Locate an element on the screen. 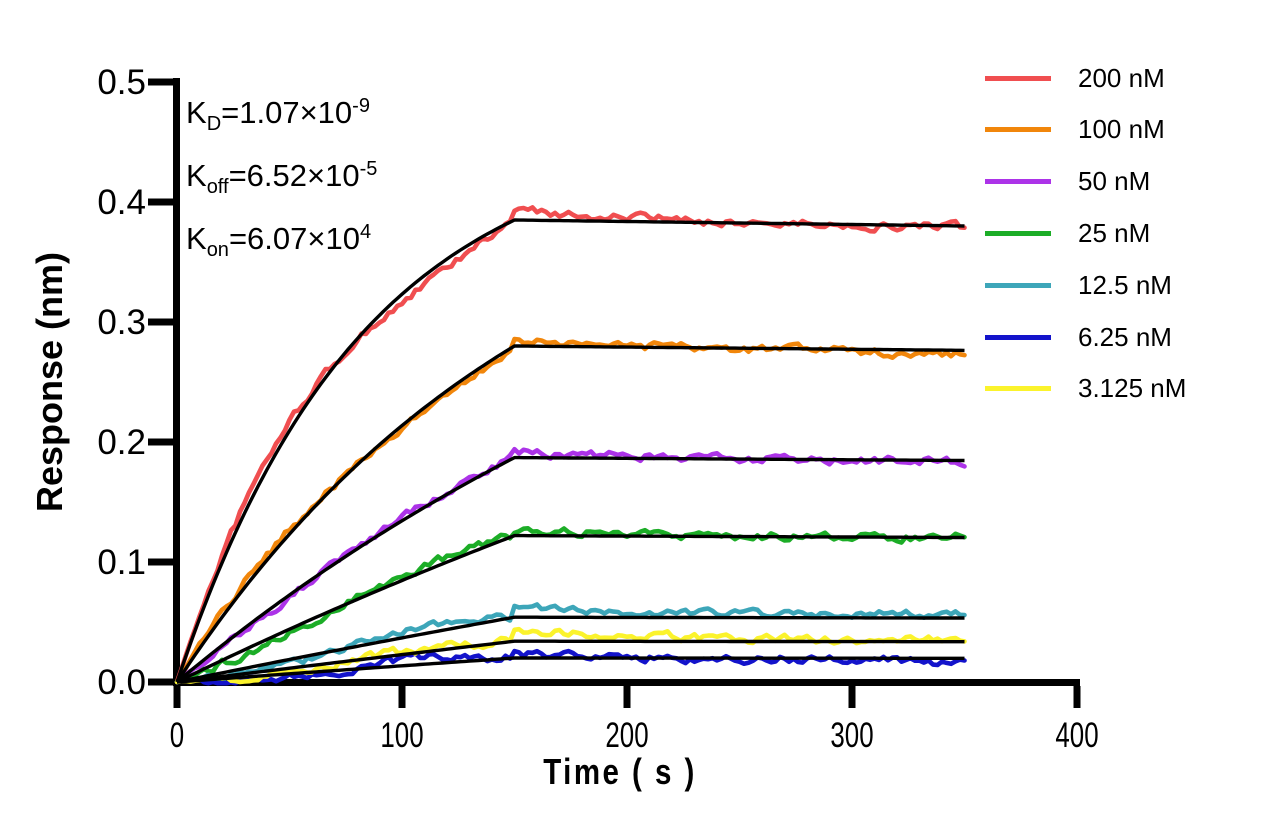 The image size is (1283, 836). koff-annotation: Koff=6.52×10-5 is located at coordinates (282, 178).